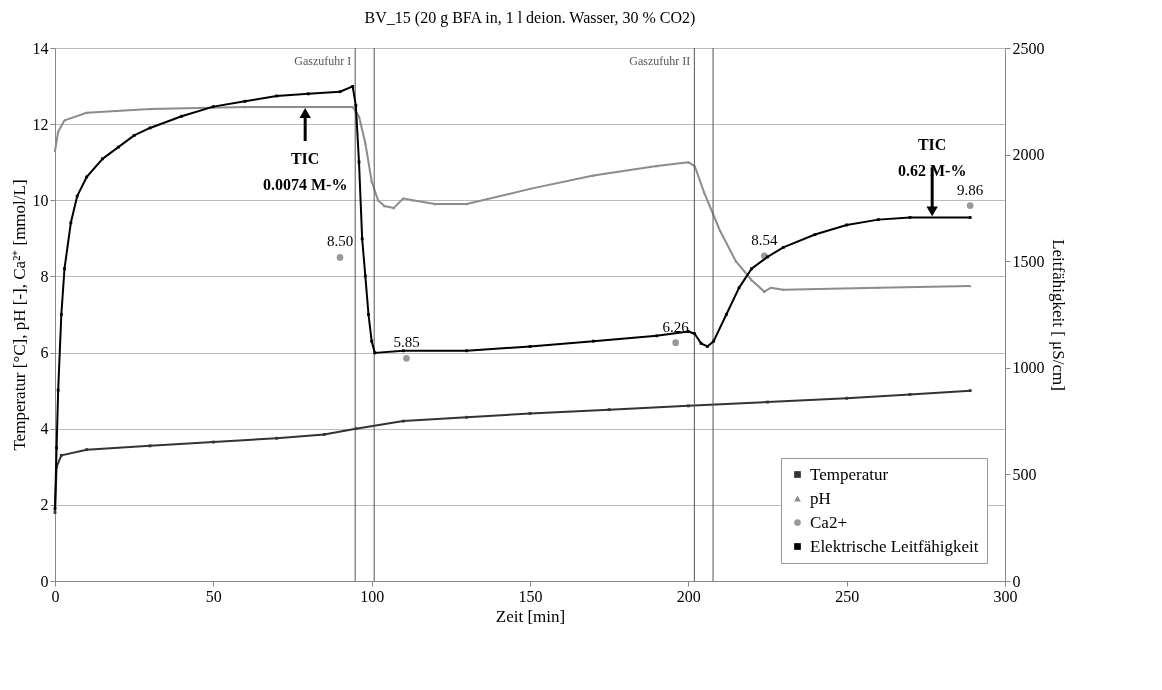 The width and height of the screenshot is (1162, 690). What do you see at coordinates (820, 498) in the screenshot?
I see `legend-label: pH` at bounding box center [820, 498].